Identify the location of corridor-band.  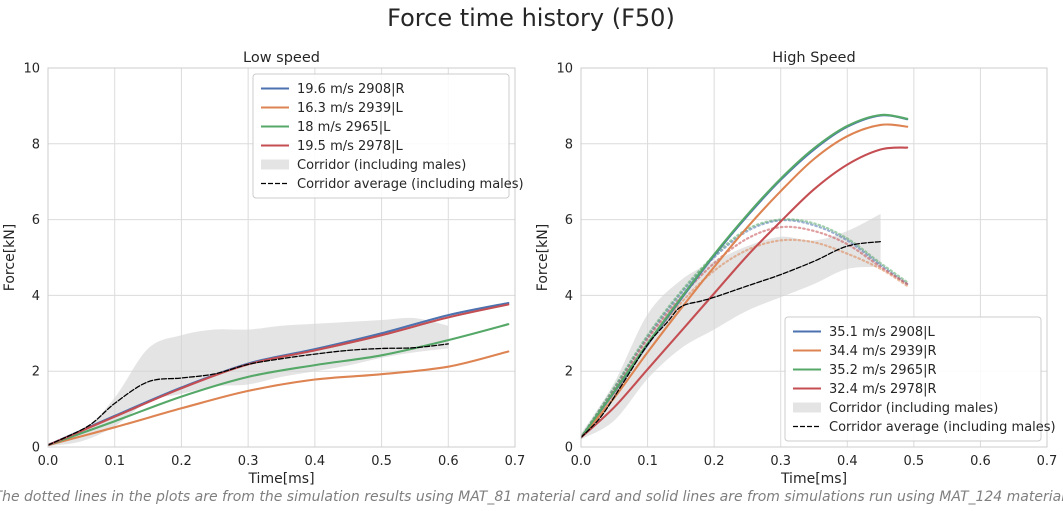
(731, 326).